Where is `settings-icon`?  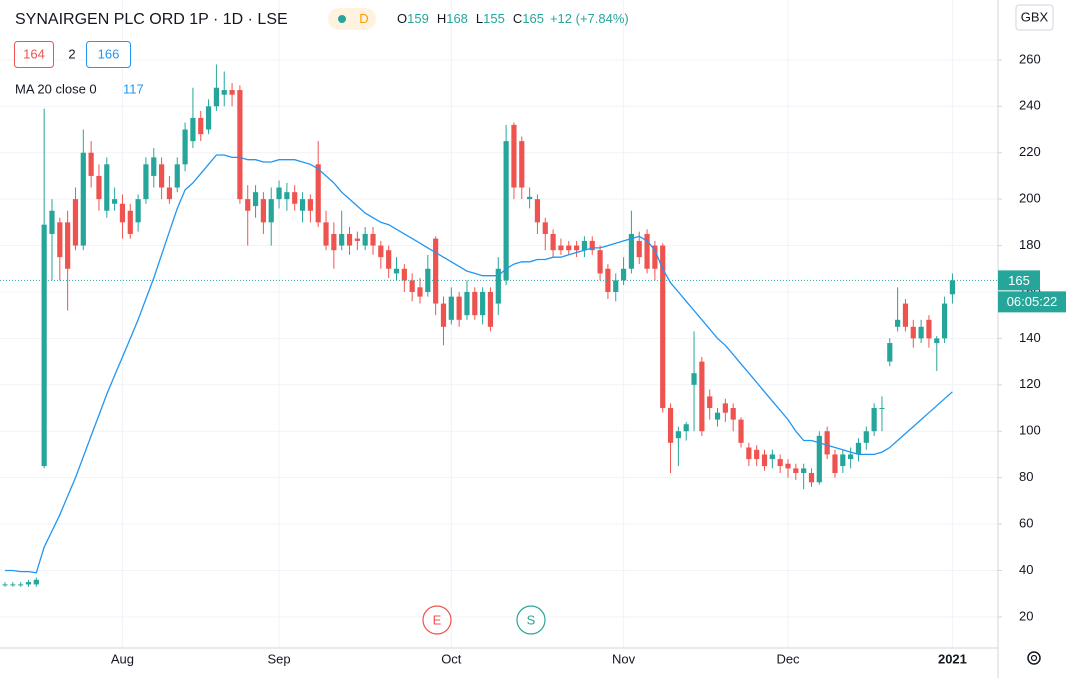 settings-icon is located at coordinates (1034, 658).